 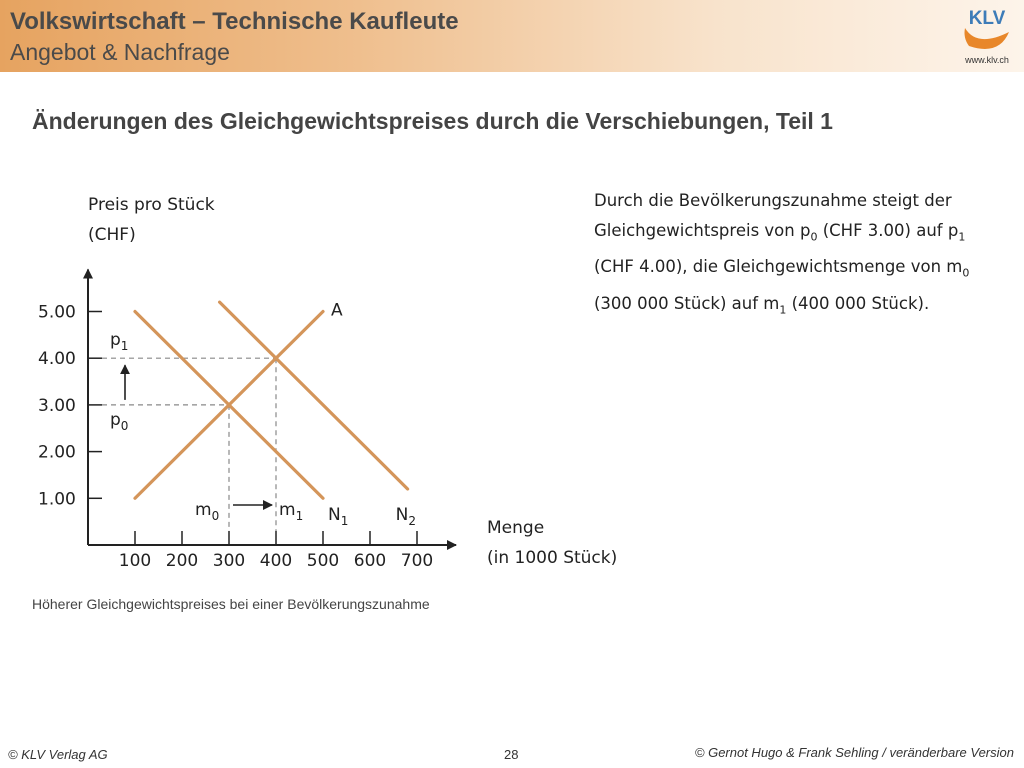 What do you see at coordinates (119, 341) in the screenshot?
I see `price-label-p1: p1` at bounding box center [119, 341].